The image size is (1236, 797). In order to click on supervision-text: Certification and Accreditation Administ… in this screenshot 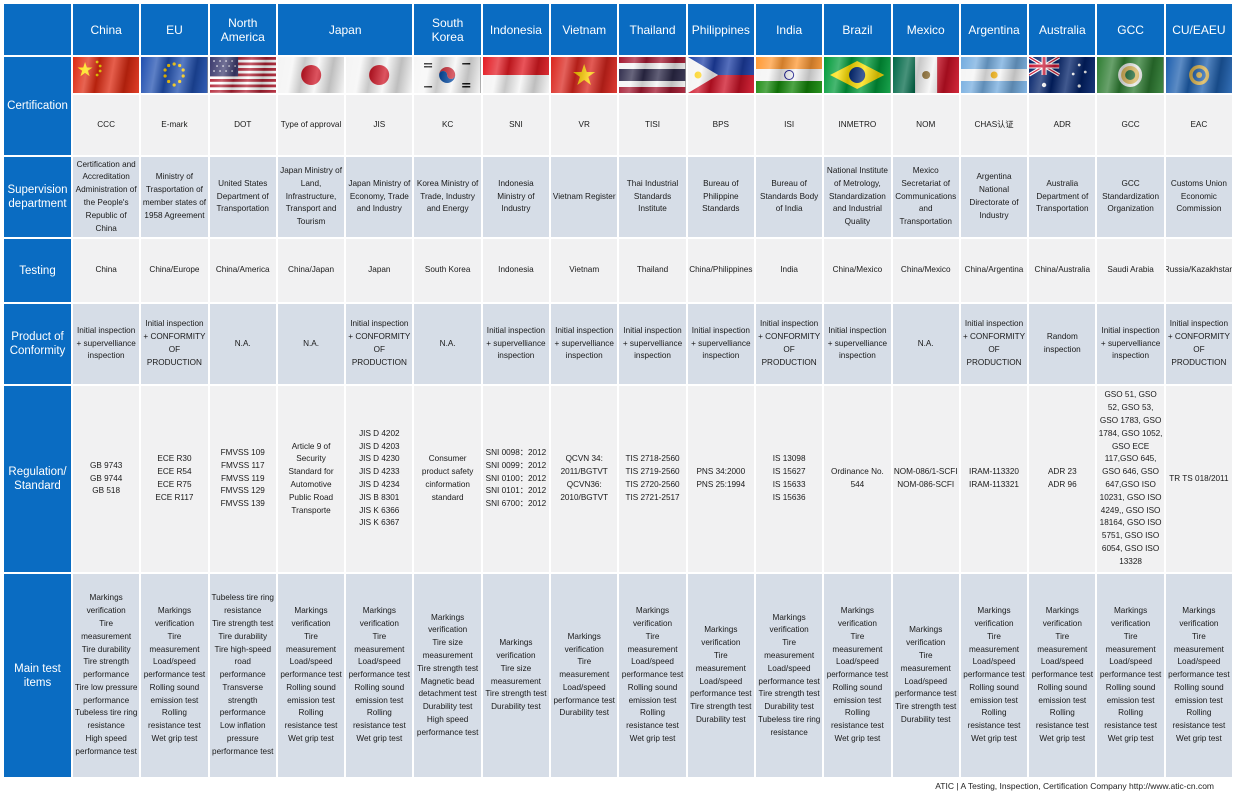, I will do `click(106, 196)`.